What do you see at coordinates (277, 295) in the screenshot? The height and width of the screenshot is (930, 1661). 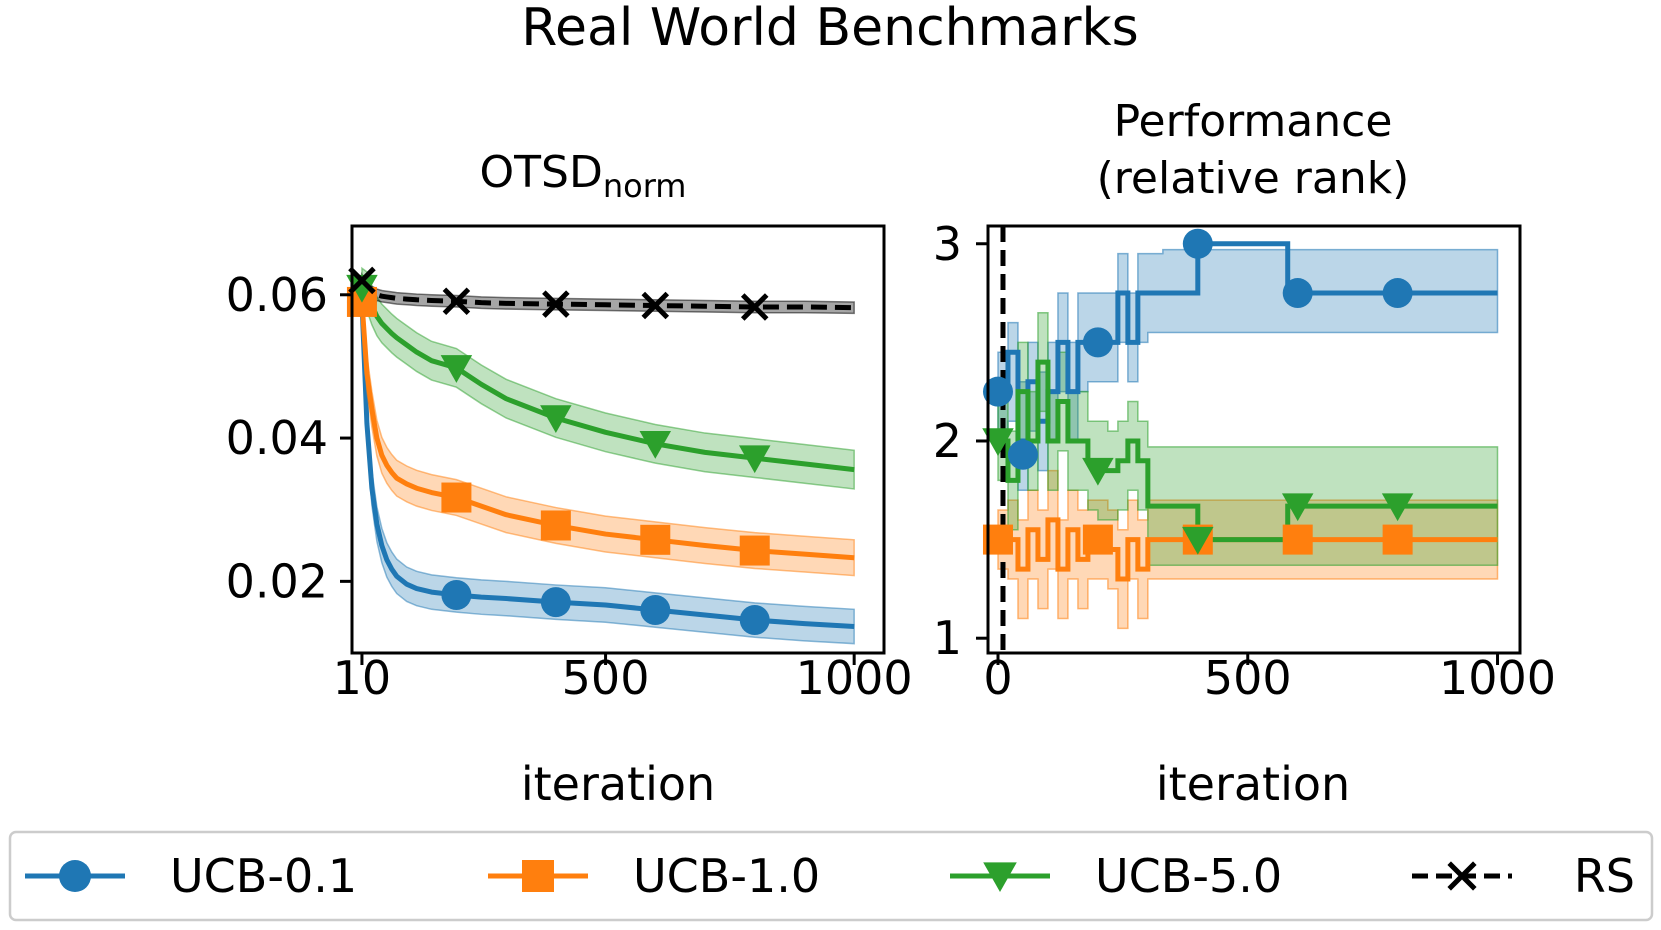 I see `otsd-ytick-label: 0.06` at bounding box center [277, 295].